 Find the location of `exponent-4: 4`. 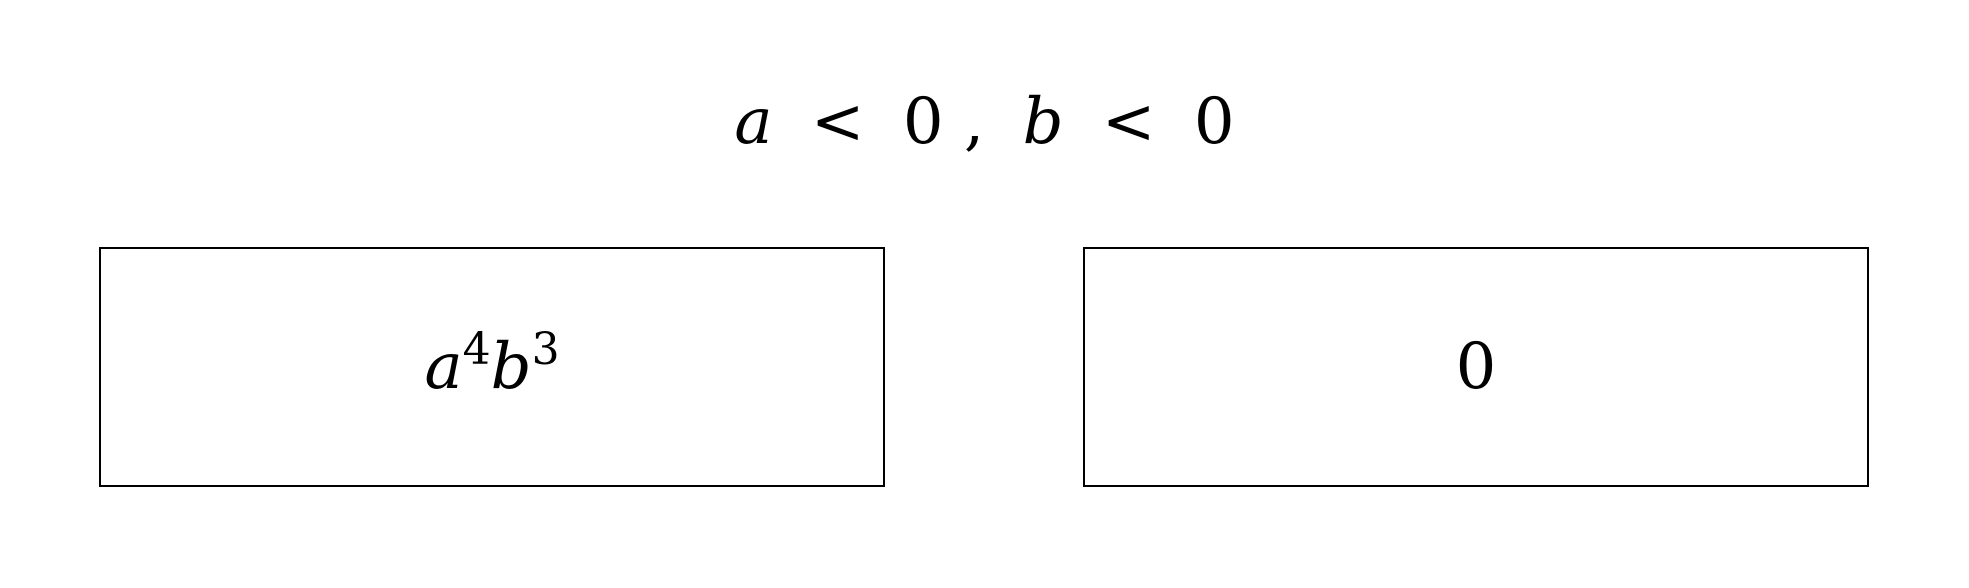

exponent-4: 4 is located at coordinates (476, 349).